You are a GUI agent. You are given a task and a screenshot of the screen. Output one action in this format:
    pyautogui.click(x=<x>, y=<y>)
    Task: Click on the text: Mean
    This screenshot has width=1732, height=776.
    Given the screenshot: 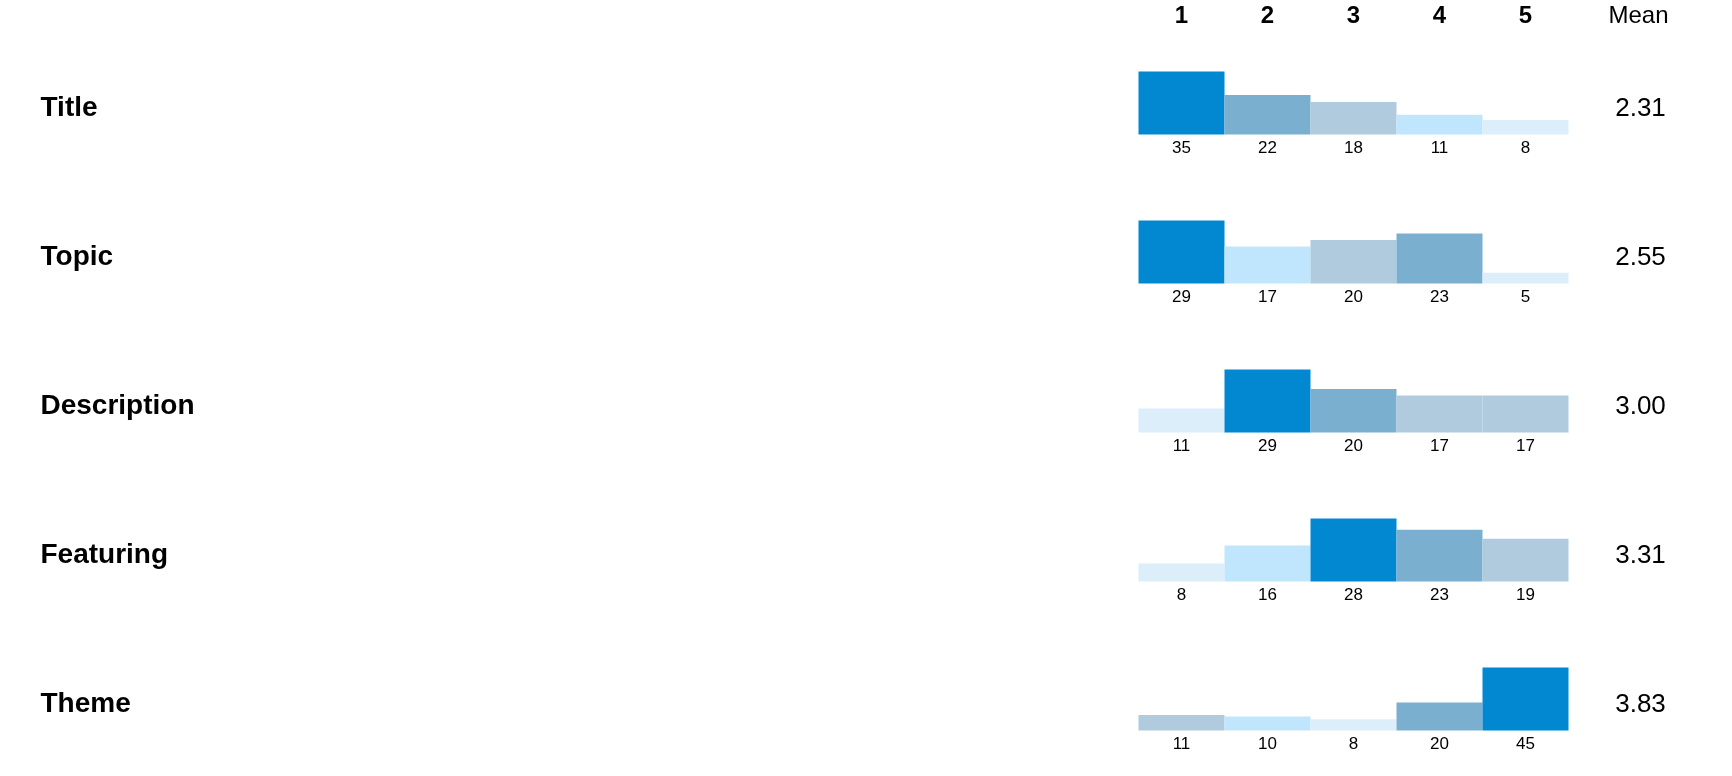 What is the action you would take?
    pyautogui.click(x=1638, y=14)
    